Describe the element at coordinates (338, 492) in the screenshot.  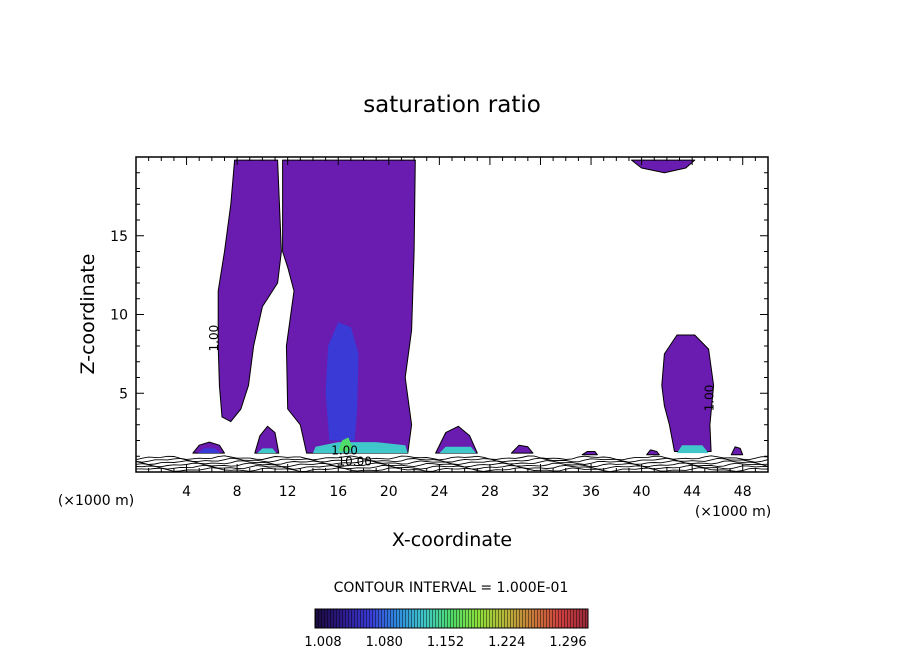
I see `x-tick-label: 16` at that location.